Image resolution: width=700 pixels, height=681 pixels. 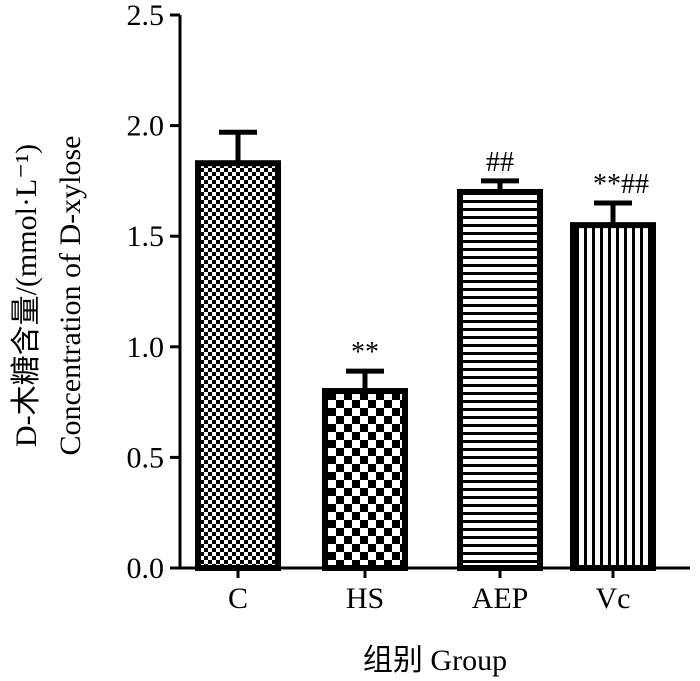 What do you see at coordinates (70, 296) in the screenshot?
I see `y-axis-title-en: Concentration of D-xylose` at bounding box center [70, 296].